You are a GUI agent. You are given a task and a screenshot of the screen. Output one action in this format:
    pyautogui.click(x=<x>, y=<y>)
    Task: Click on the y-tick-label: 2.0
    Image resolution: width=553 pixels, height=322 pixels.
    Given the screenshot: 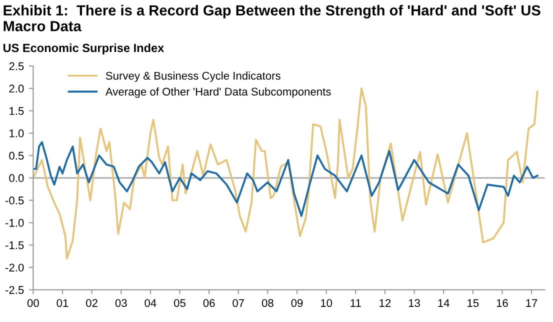 What is the action you would take?
    pyautogui.click(x=16, y=88)
    